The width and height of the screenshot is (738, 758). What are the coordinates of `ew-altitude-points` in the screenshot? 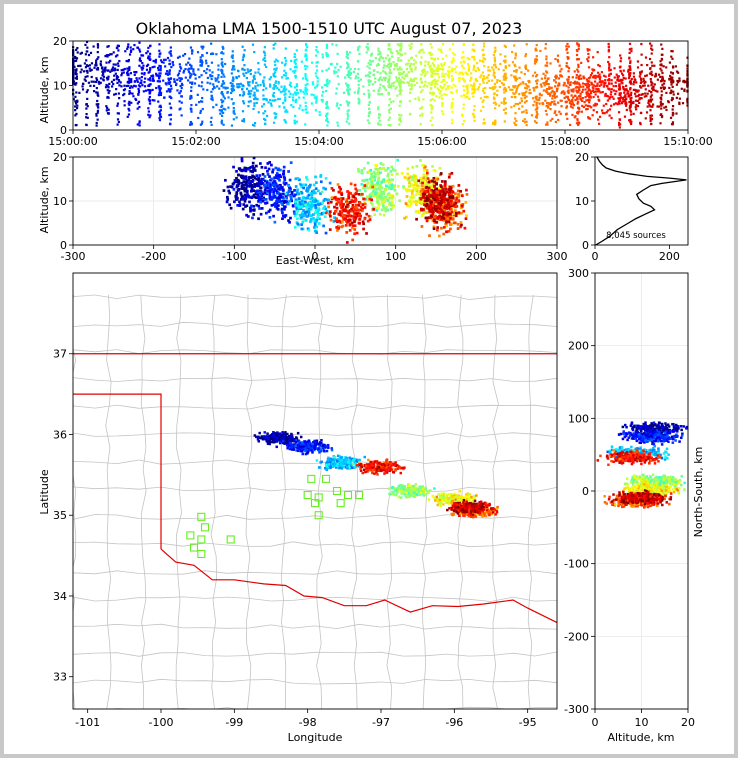 It's located at (345, 200).